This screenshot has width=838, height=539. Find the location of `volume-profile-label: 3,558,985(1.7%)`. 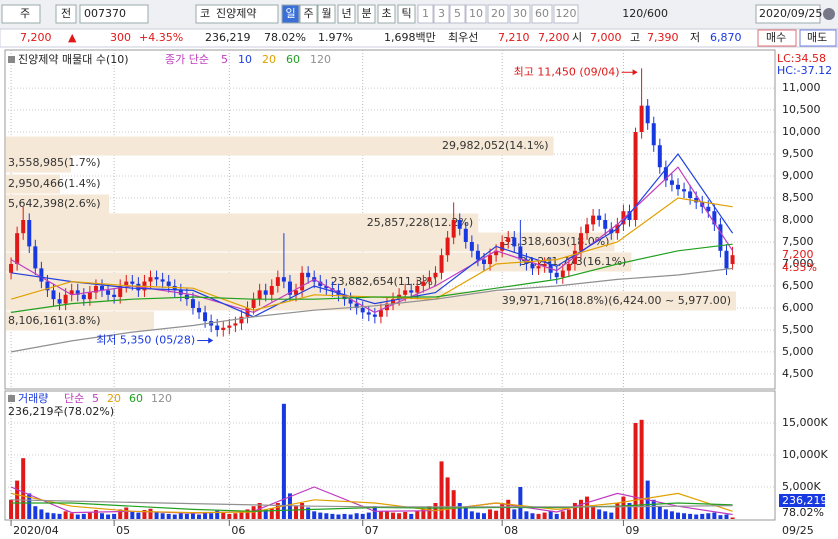

volume-profile-label: 3,558,985(1.7%) is located at coordinates (54, 162).